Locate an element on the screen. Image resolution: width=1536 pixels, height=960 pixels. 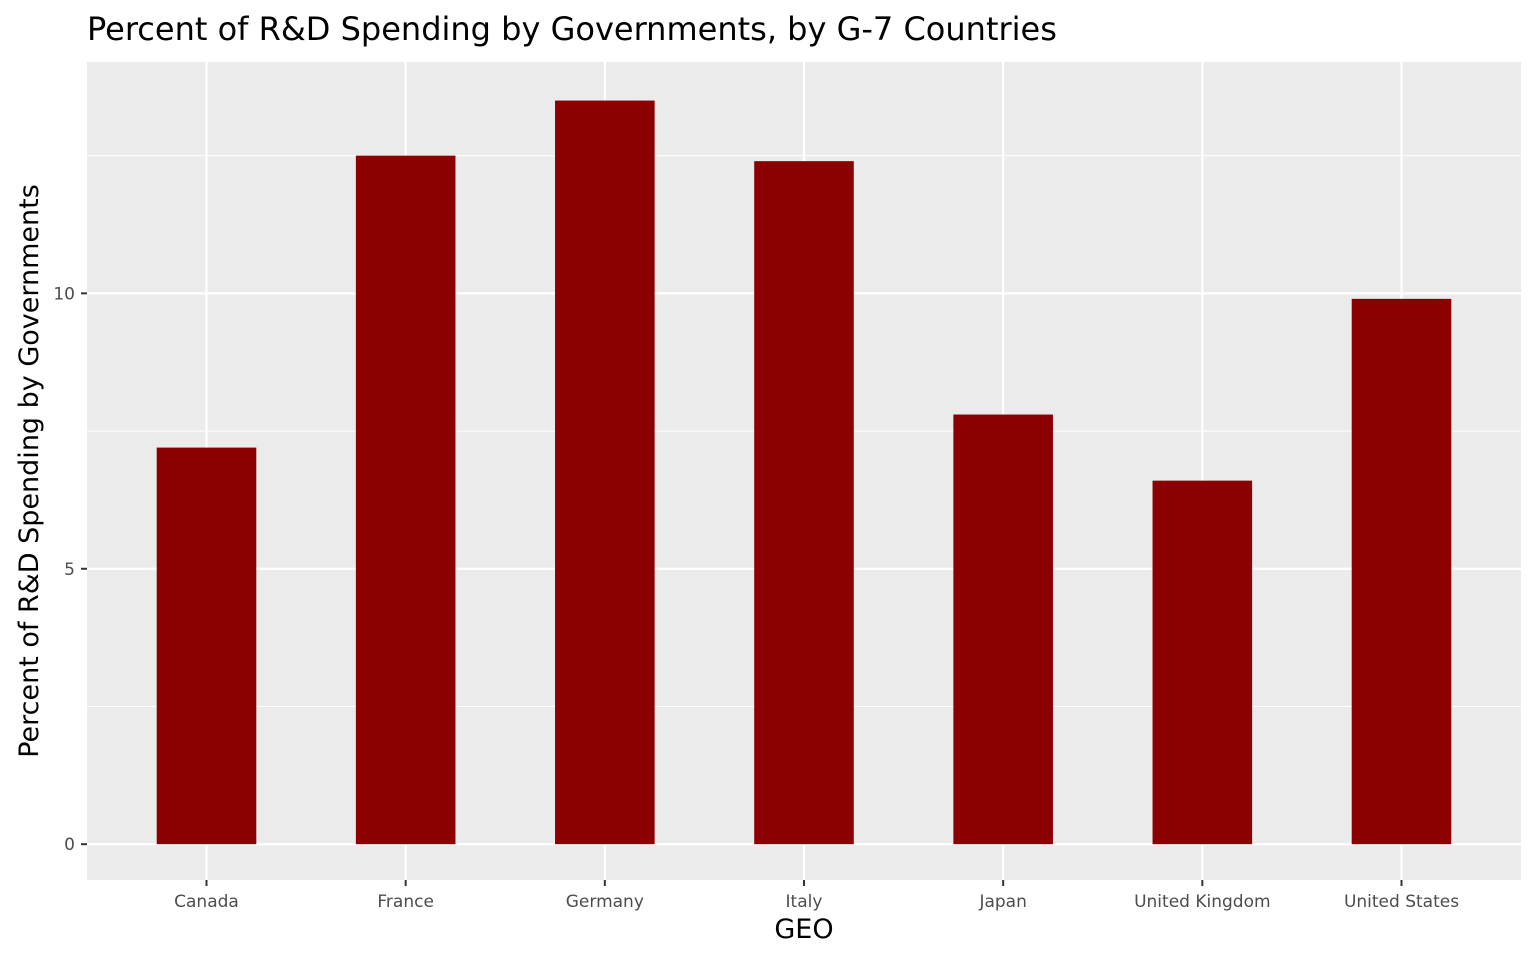
y-tick-label-0: 0 is located at coordinates (69, 845).